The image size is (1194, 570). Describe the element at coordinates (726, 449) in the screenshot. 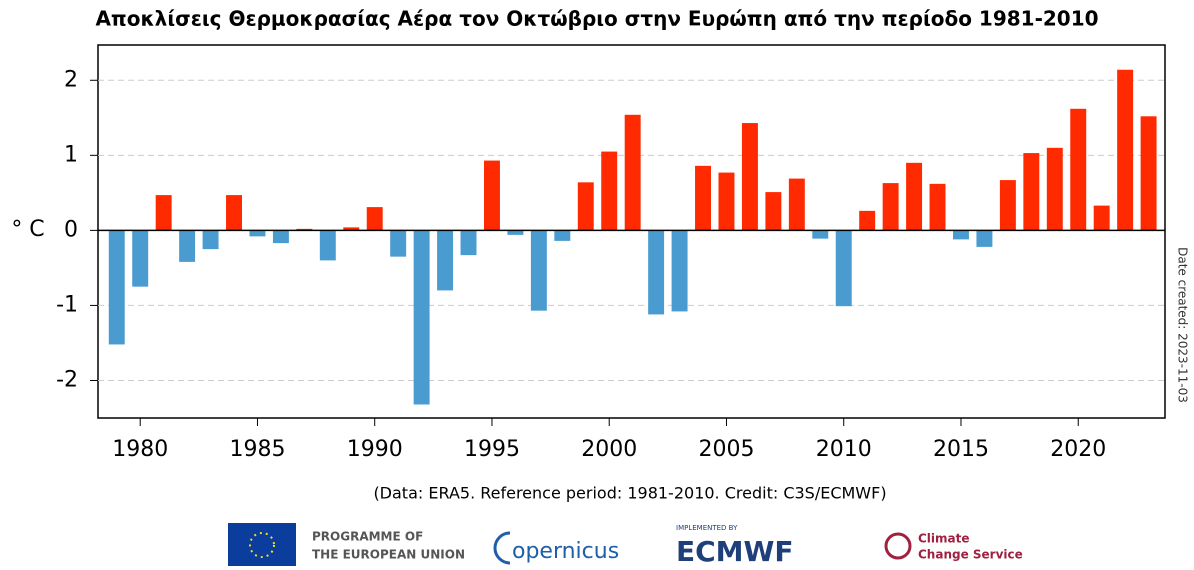

I see `x-tick-label: 2005` at that location.